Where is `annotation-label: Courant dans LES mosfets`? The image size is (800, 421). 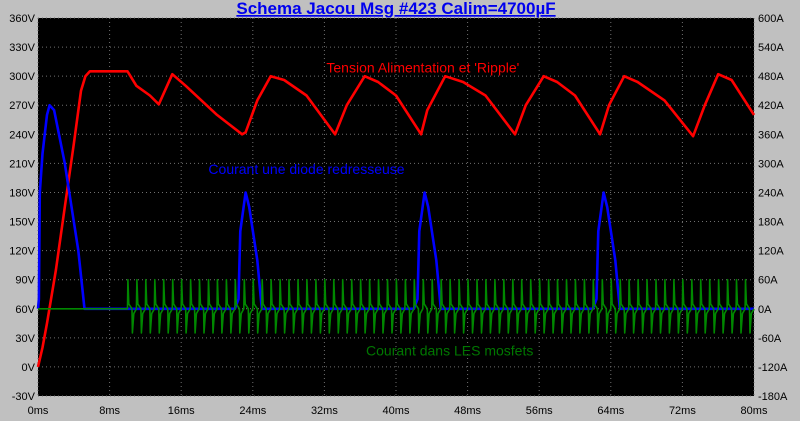 annotation-label: Courant dans LES mosfets is located at coordinates (449, 350).